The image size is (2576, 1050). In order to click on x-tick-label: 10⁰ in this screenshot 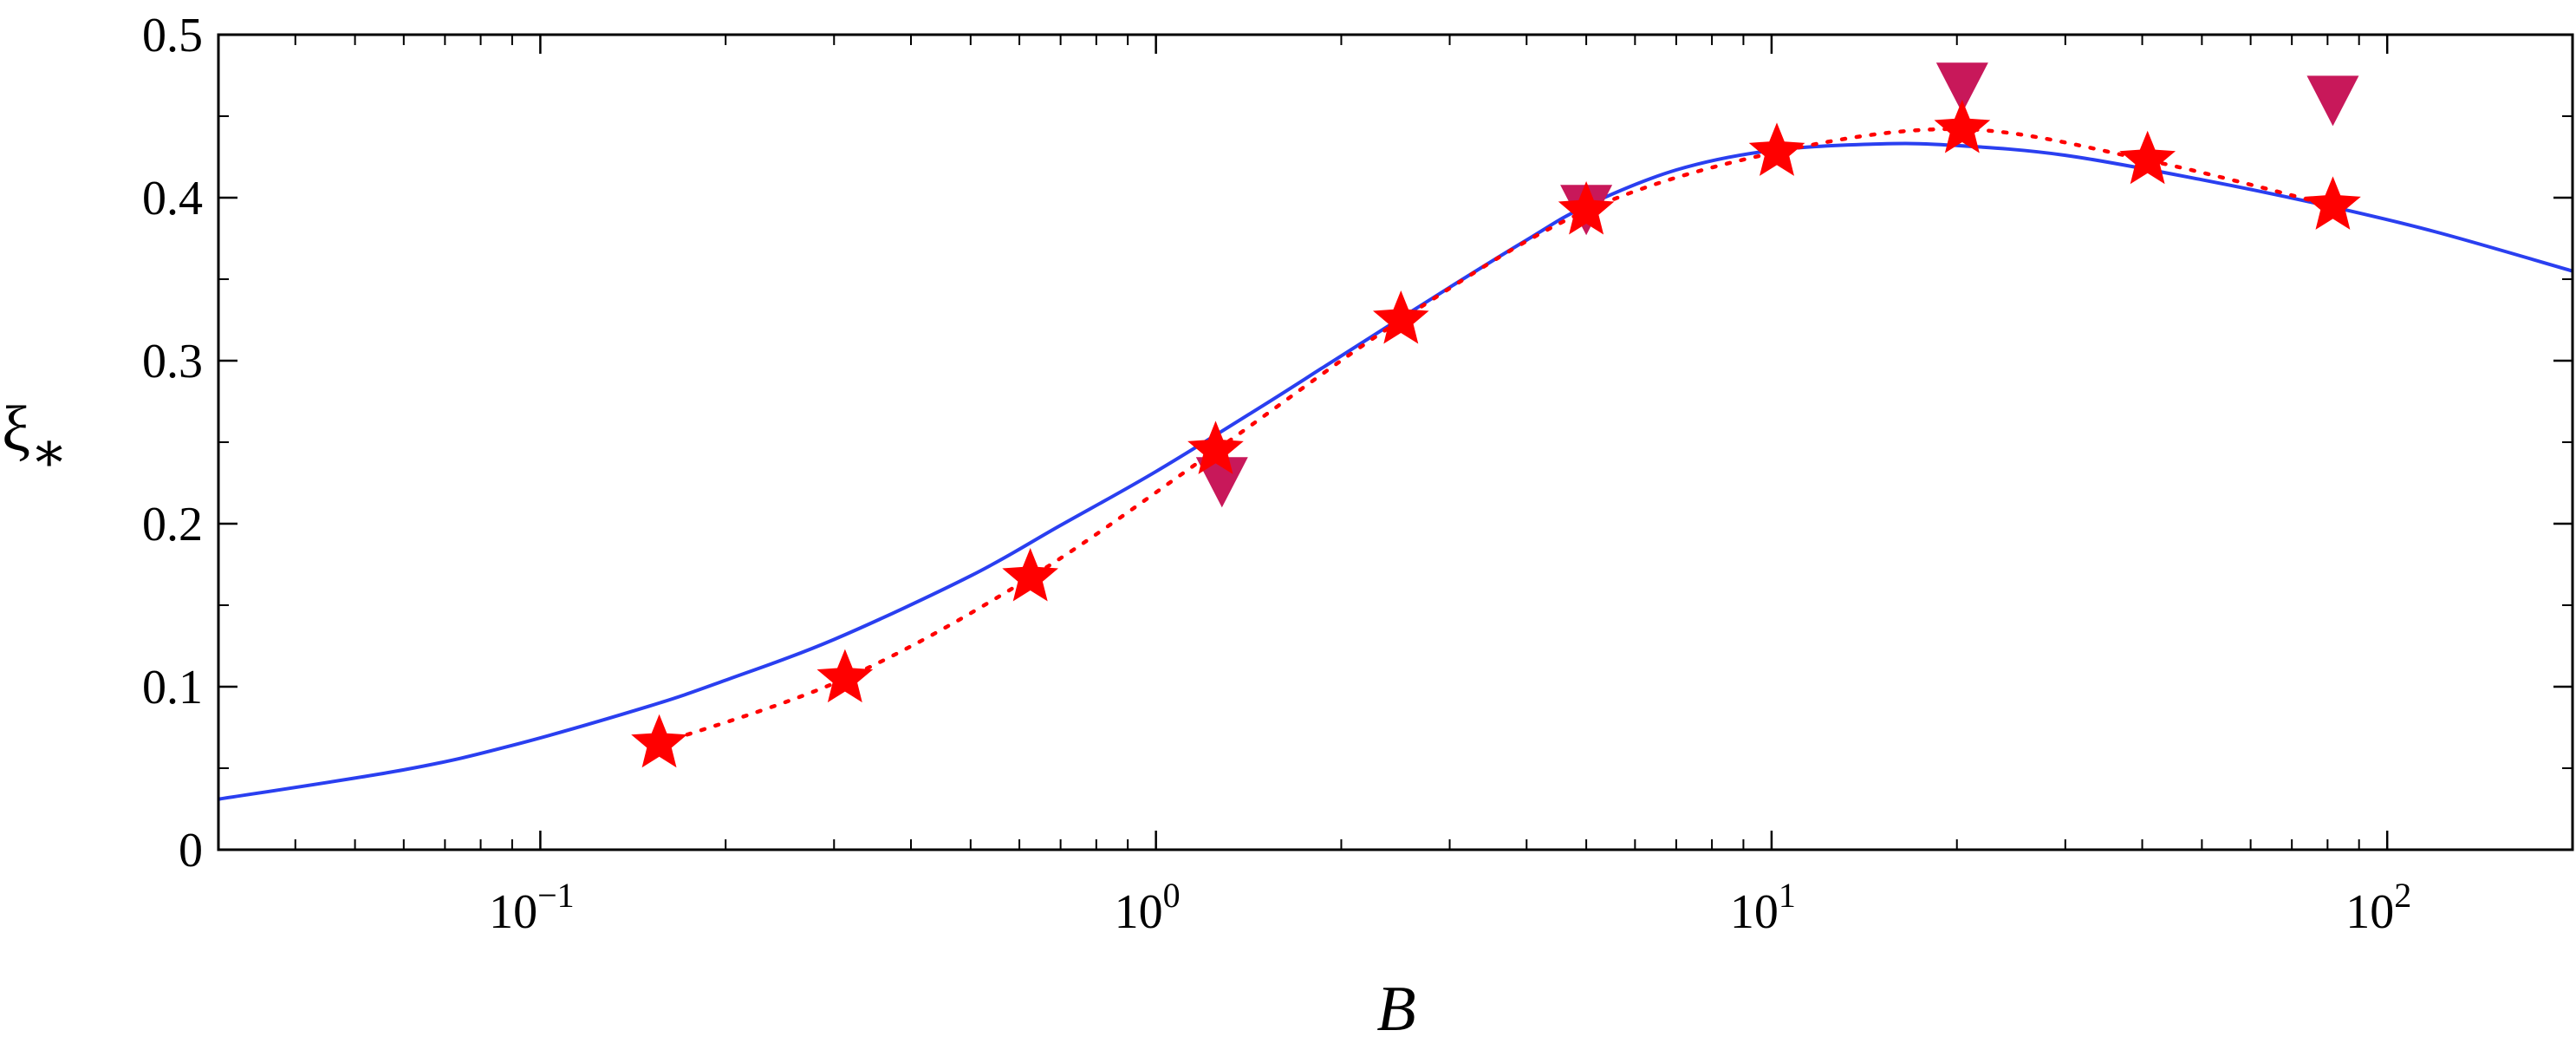, I will do `click(1148, 908)`.